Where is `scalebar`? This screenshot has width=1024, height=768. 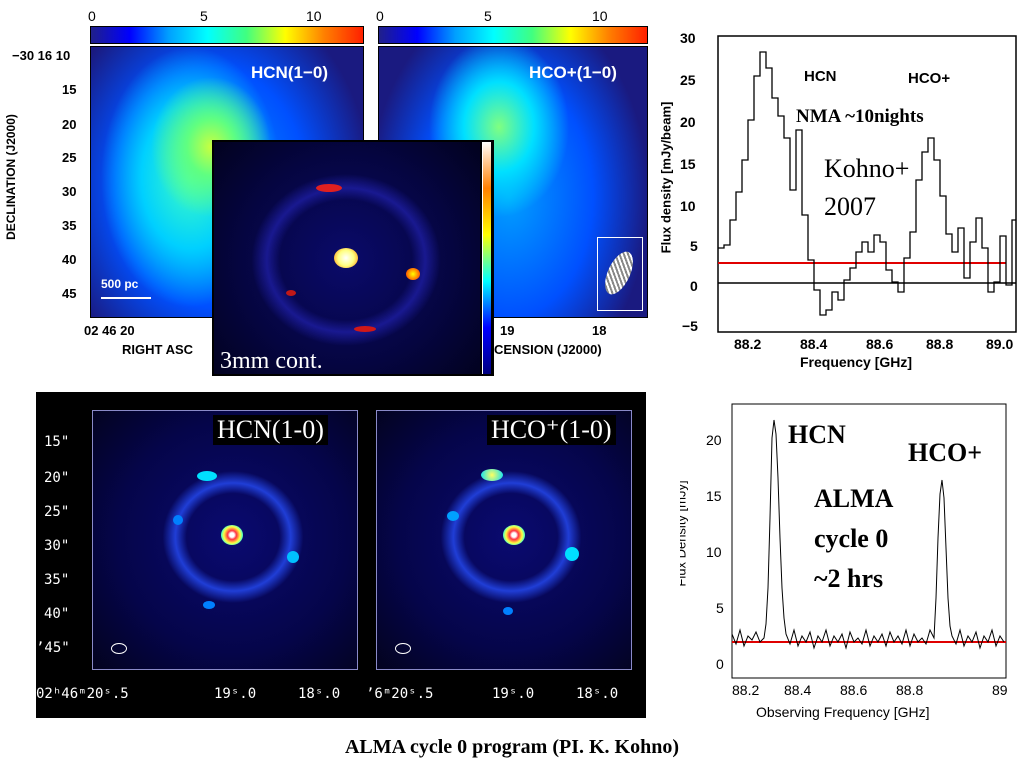
scalebar is located at coordinates (126, 298).